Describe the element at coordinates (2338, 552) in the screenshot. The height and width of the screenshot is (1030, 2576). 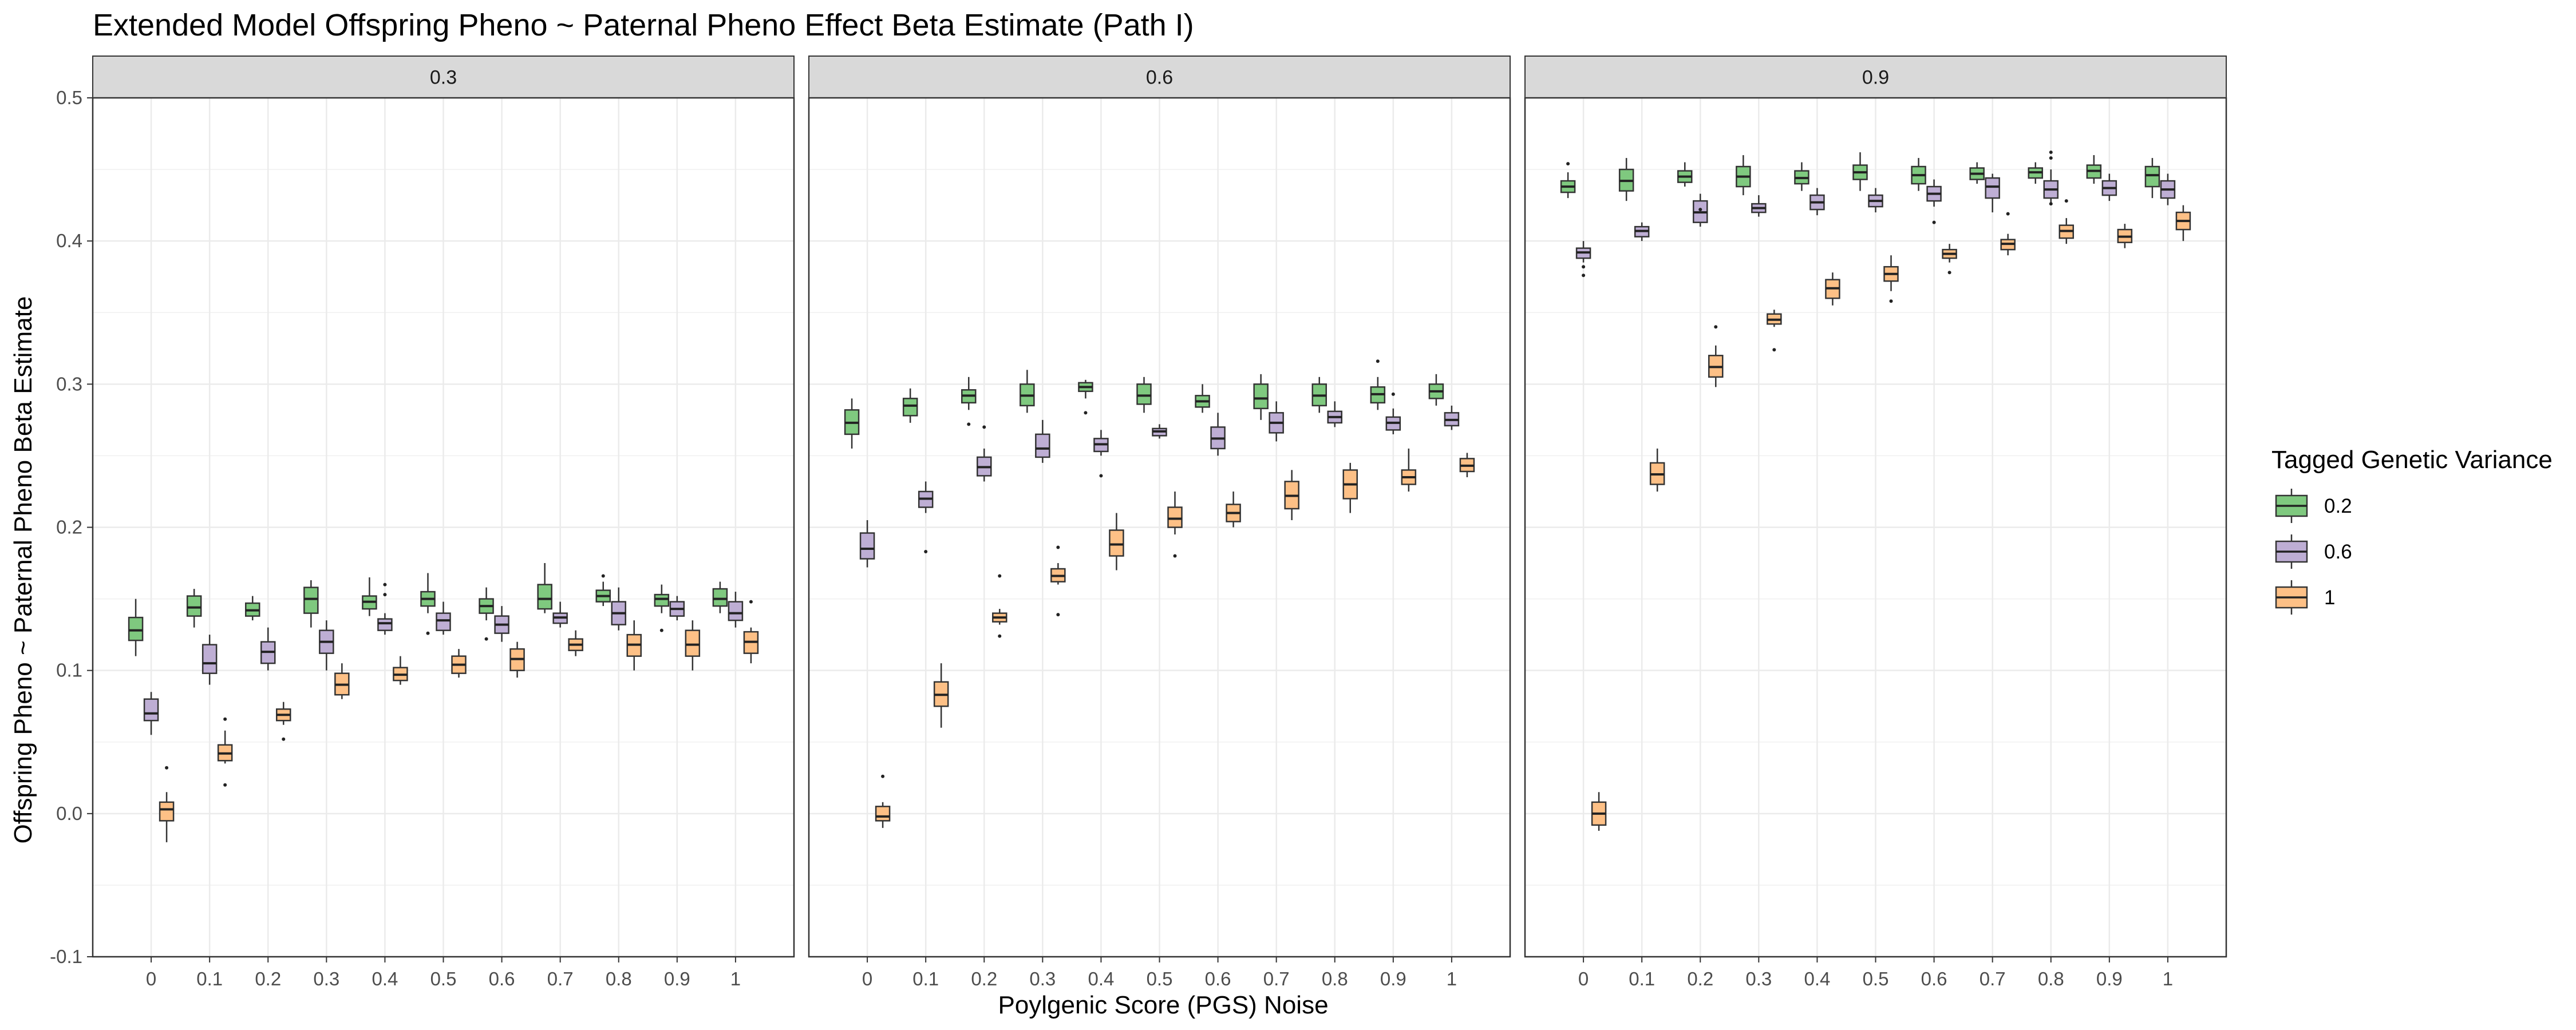
I see `legend-label: 0.6` at that location.